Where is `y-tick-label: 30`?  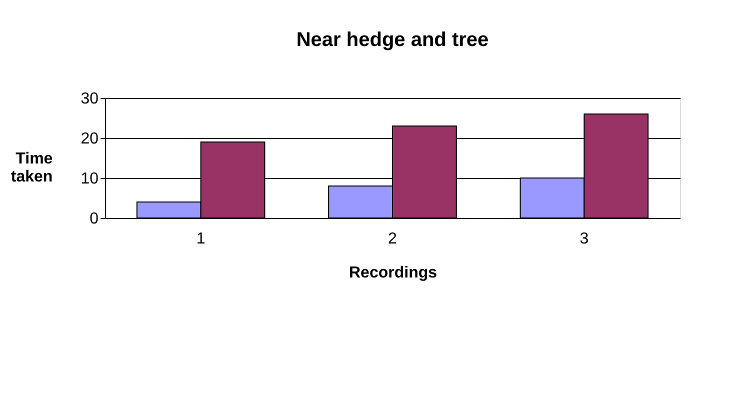 y-tick-label: 30 is located at coordinates (89, 99).